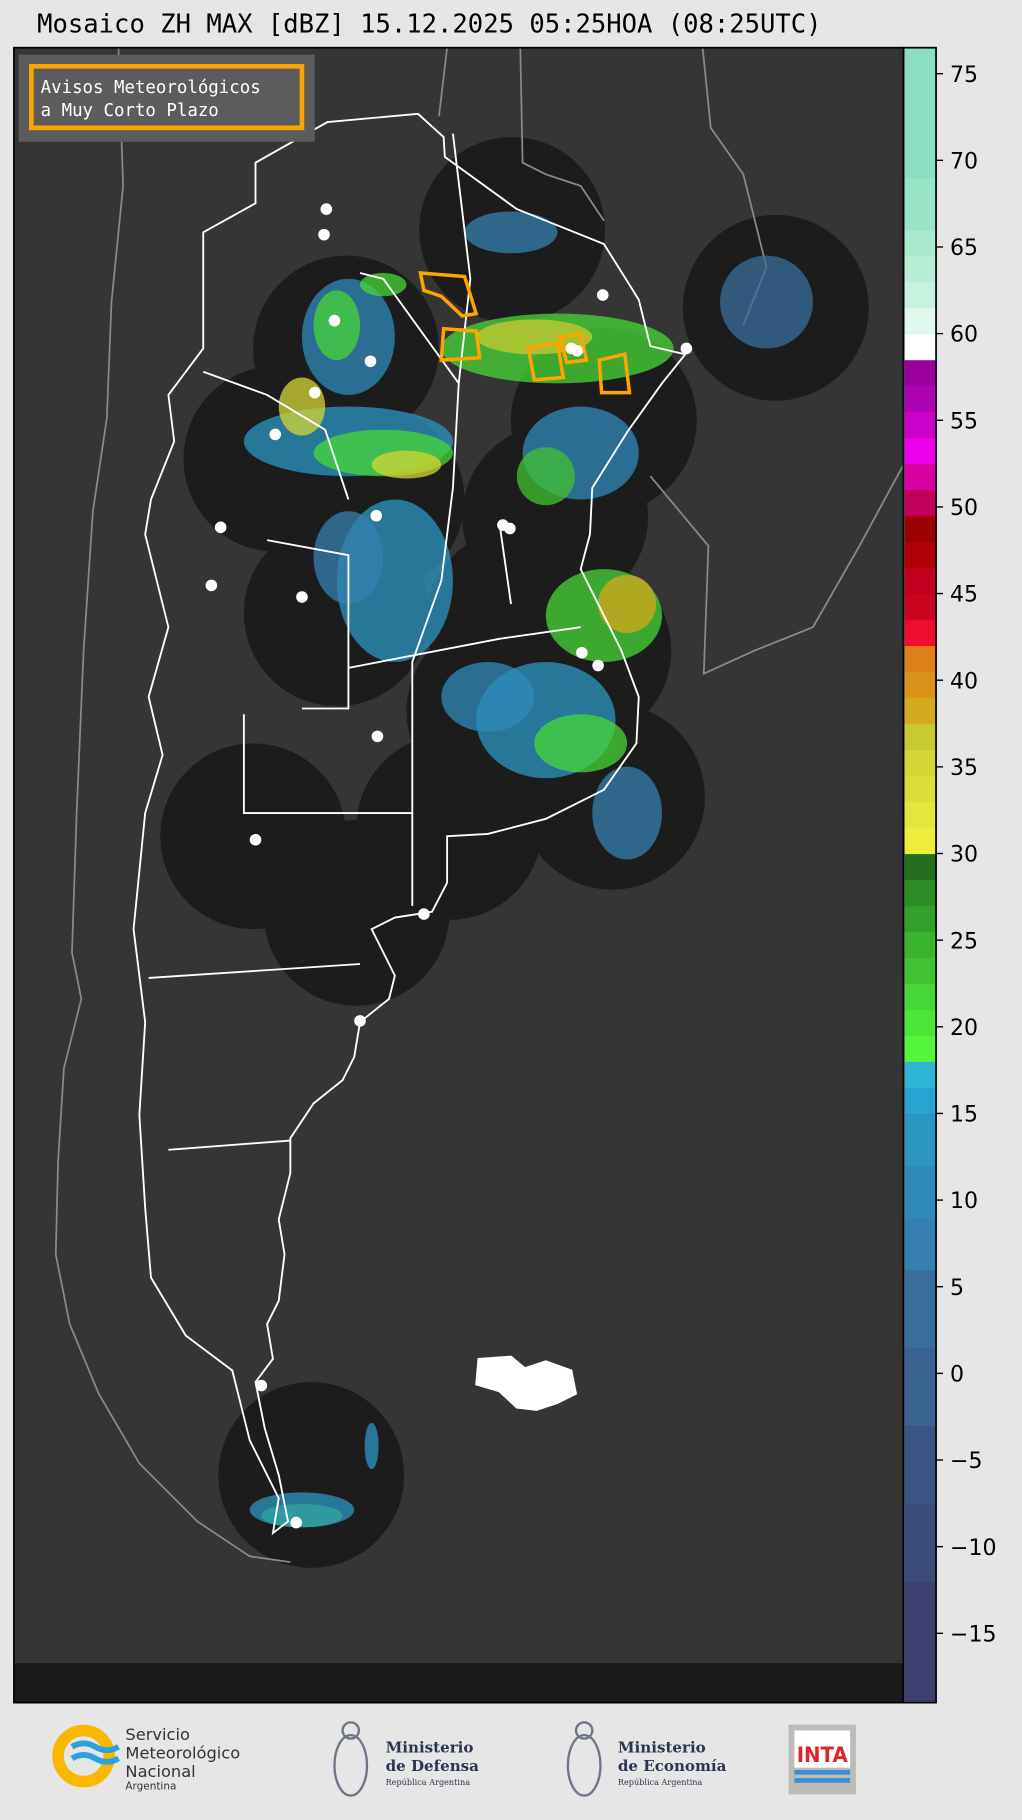 This screenshot has height=1820, width=1022. I want to click on inta-logo: INTA, so click(822, 1759).